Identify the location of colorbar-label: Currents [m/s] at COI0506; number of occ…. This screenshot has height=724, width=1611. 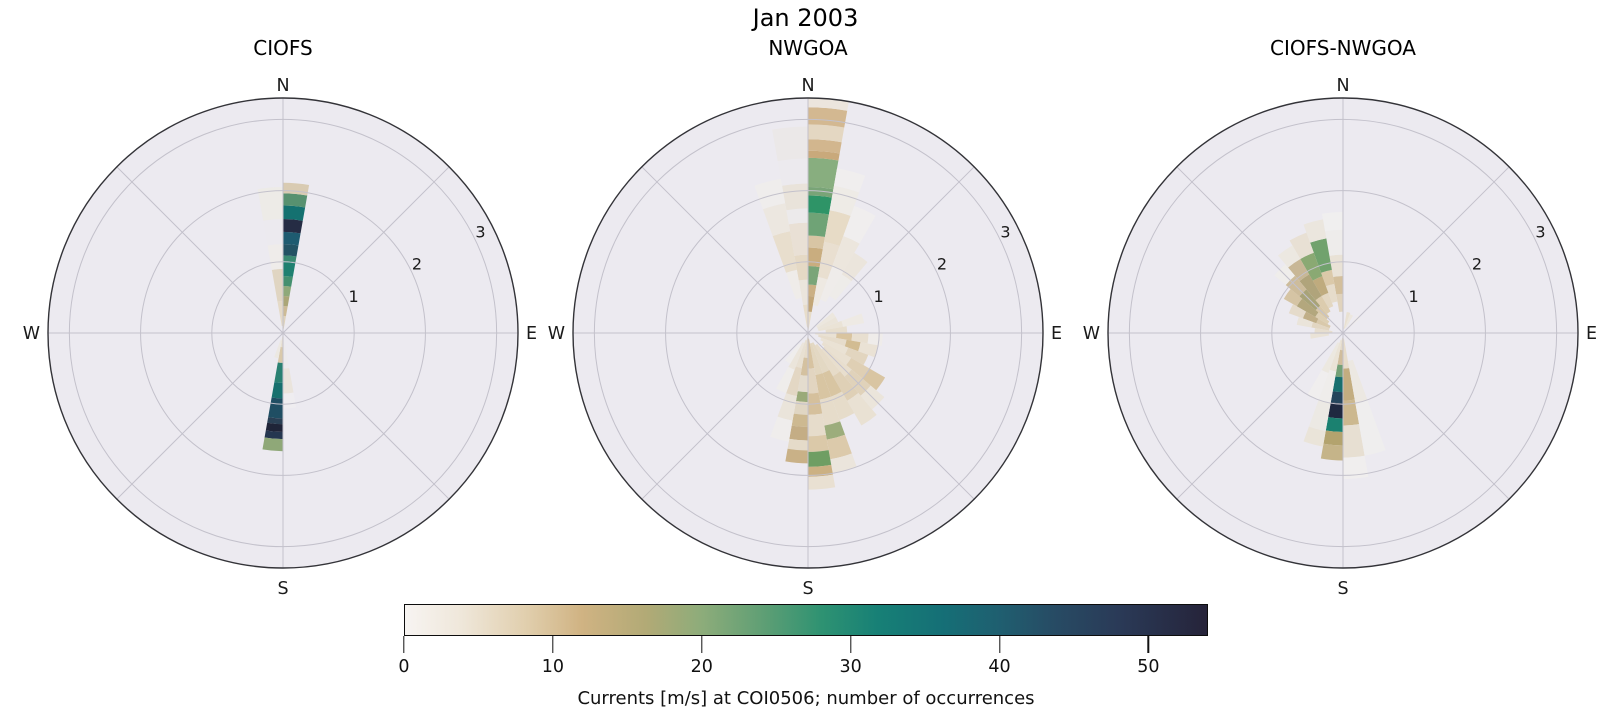
(806, 698).